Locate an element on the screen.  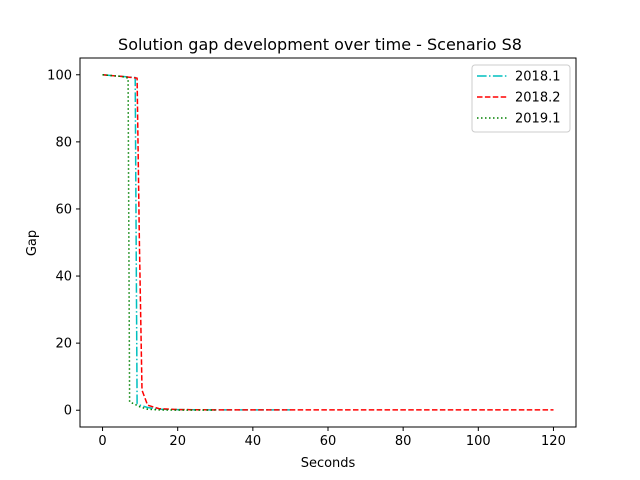
legend: 2018.1 2018.2 2019.1 is located at coordinates (521, 98).